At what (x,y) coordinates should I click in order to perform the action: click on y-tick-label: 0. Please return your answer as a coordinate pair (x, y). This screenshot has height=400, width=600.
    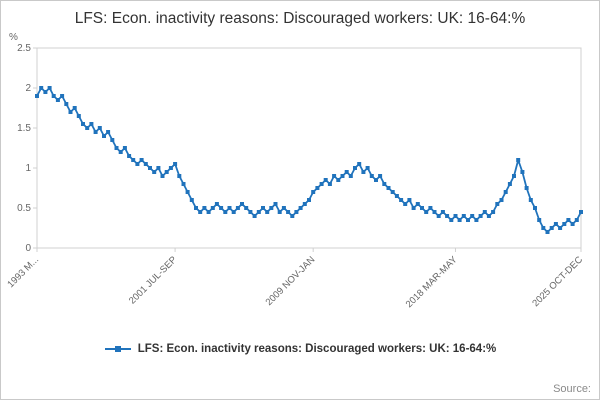
    Looking at the image, I should click on (28, 248).